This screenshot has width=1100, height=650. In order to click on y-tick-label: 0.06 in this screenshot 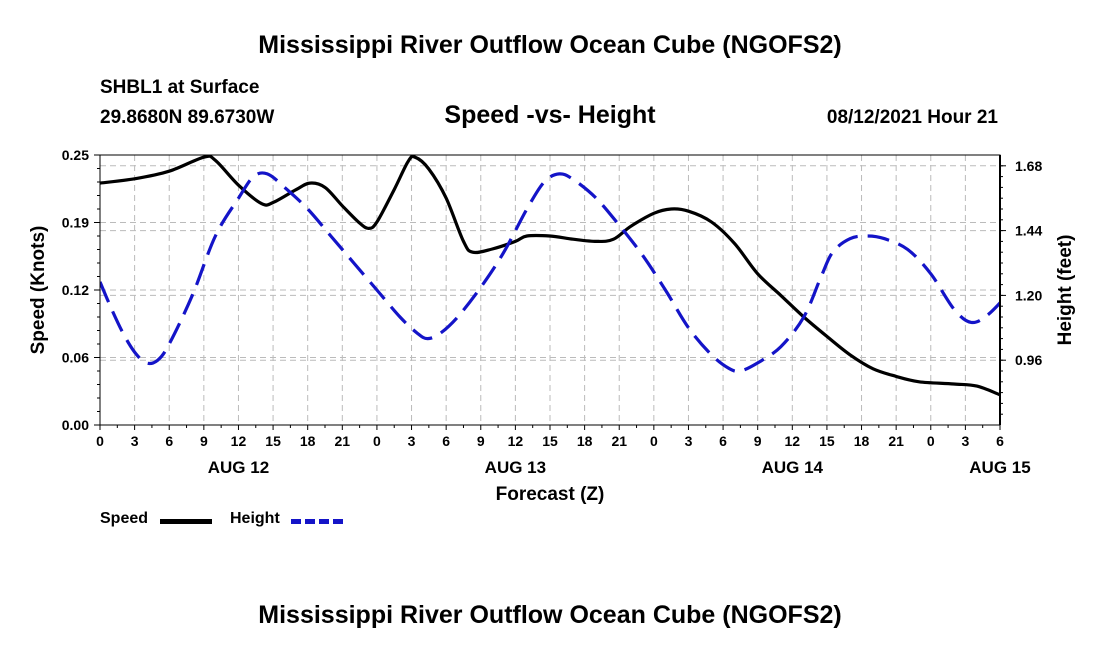, I will do `click(75, 358)`.